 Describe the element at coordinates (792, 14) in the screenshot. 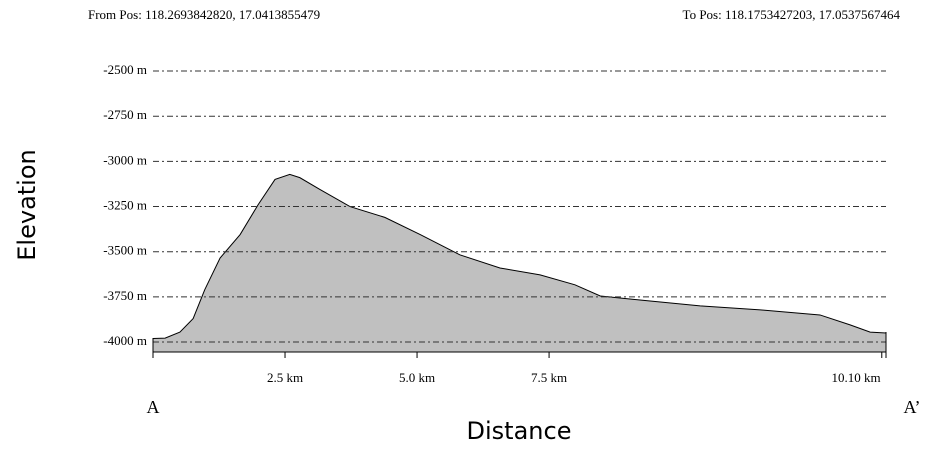

I see `to-pos: To Pos: 118.1753427203, 17.0537567464` at that location.